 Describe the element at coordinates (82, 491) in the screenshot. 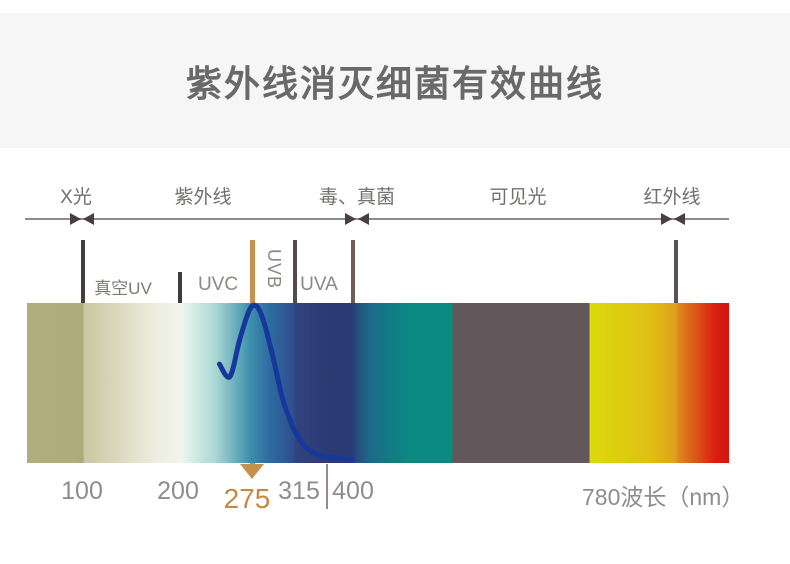

I see `tick-100: 100` at that location.